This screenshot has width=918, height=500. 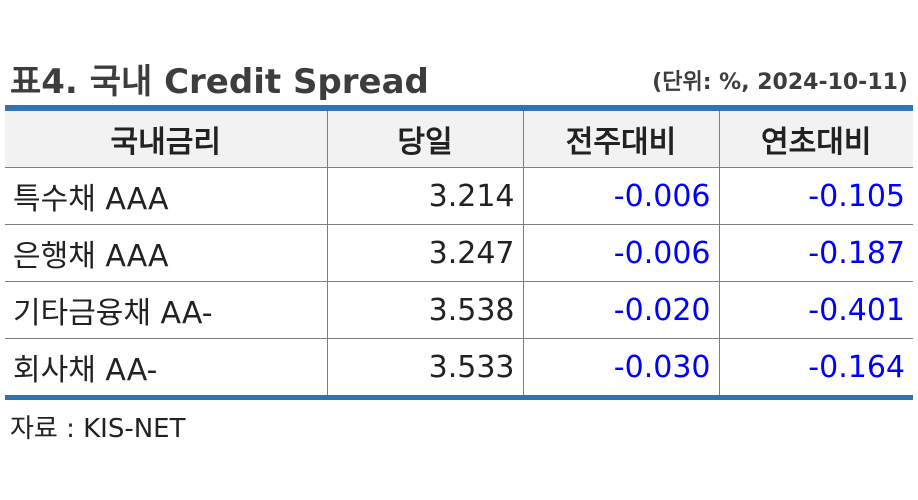 I want to click on bottom-rule, so click(x=459, y=397).